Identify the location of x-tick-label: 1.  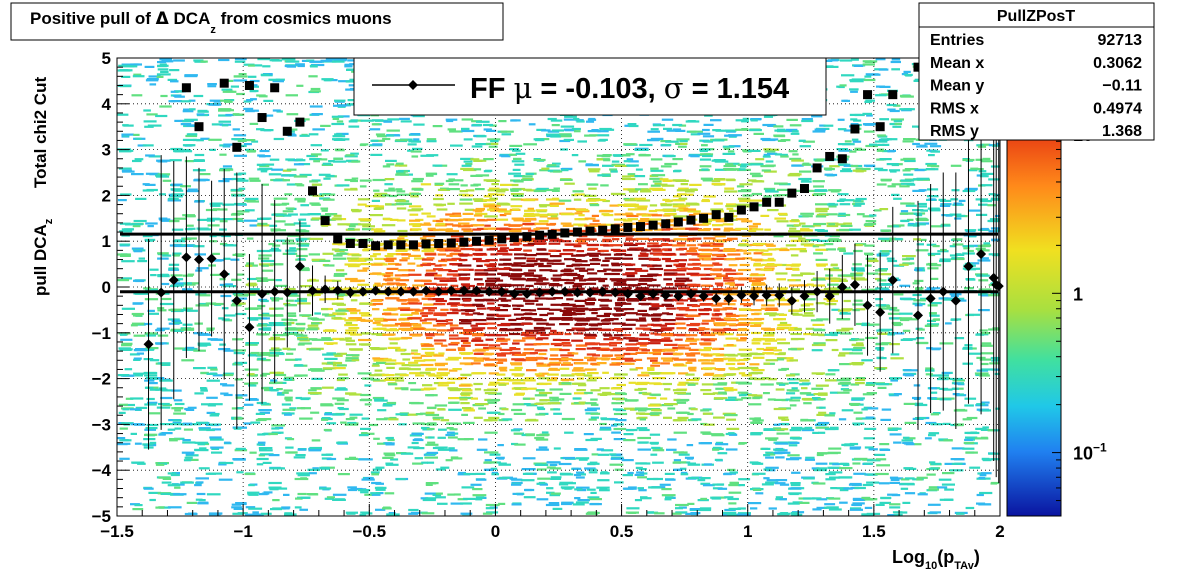
(747, 531).